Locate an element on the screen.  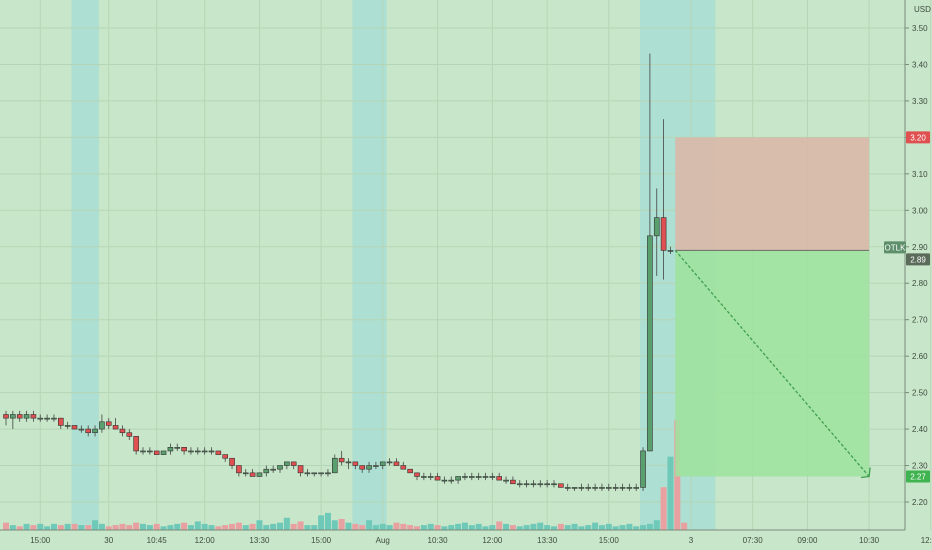
arrow-head is located at coordinates (866, 473).